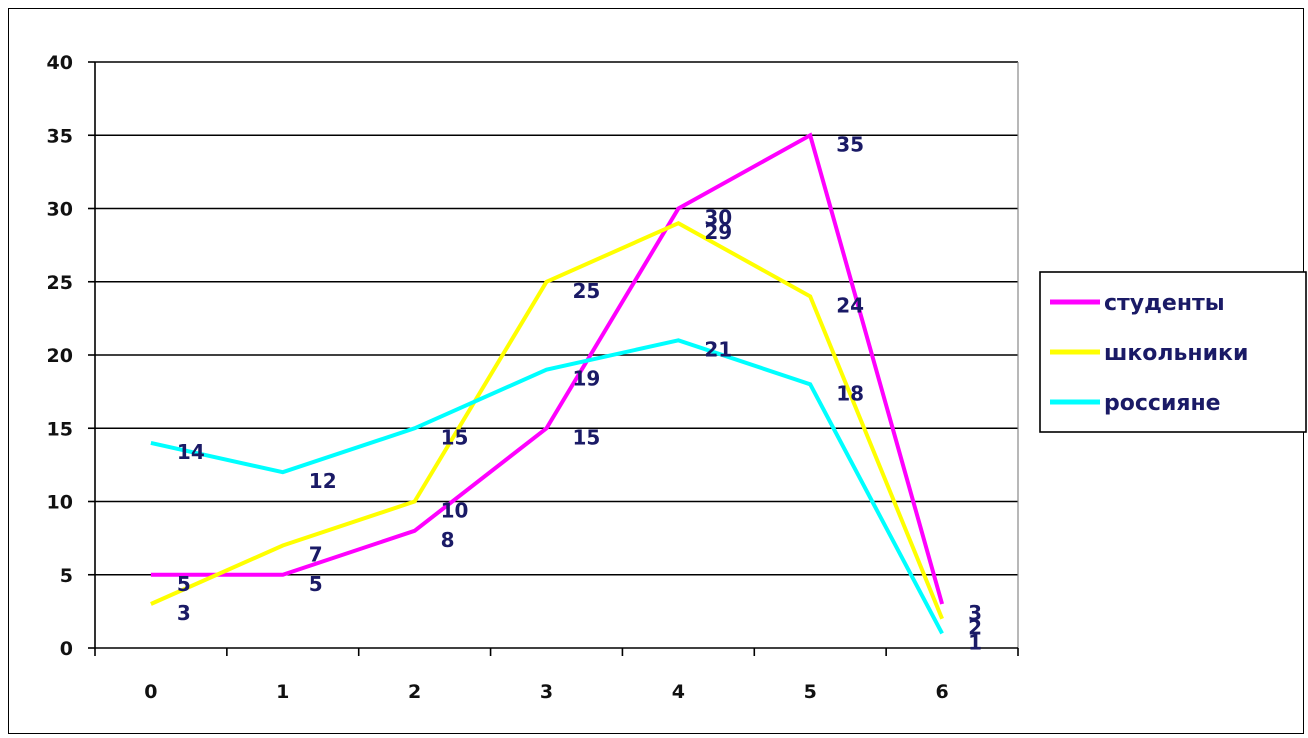 This screenshot has height=738, width=1308. What do you see at coordinates (587, 379) in the screenshot?
I see `data-label: 19` at bounding box center [587, 379].